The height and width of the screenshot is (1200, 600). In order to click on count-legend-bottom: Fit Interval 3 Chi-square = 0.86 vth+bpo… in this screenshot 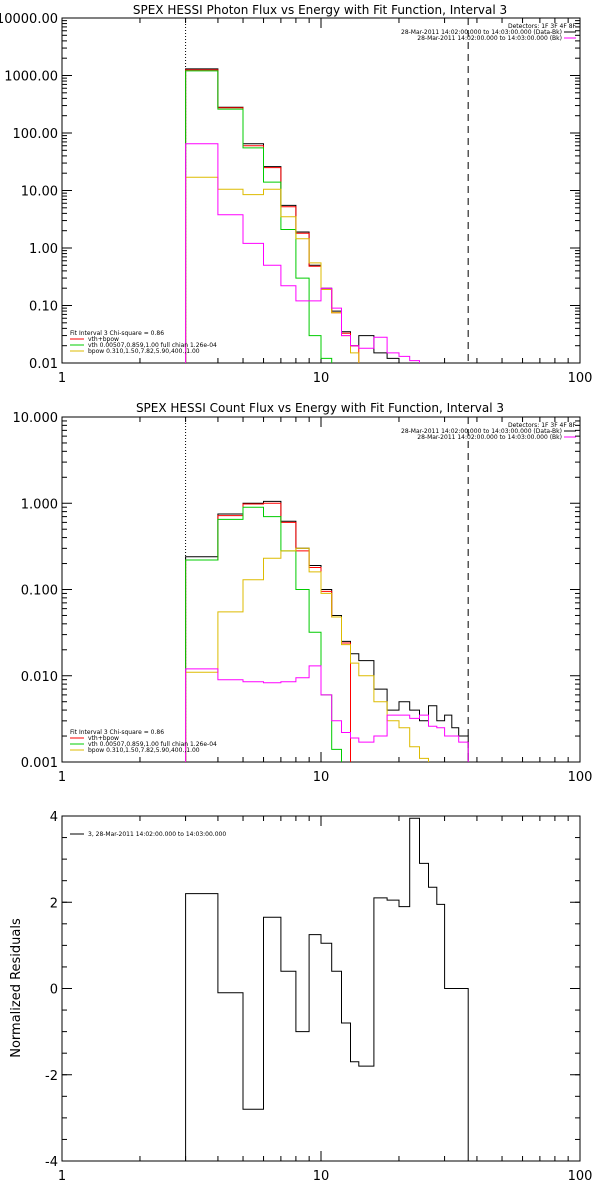, I will do `click(143, 741)`.